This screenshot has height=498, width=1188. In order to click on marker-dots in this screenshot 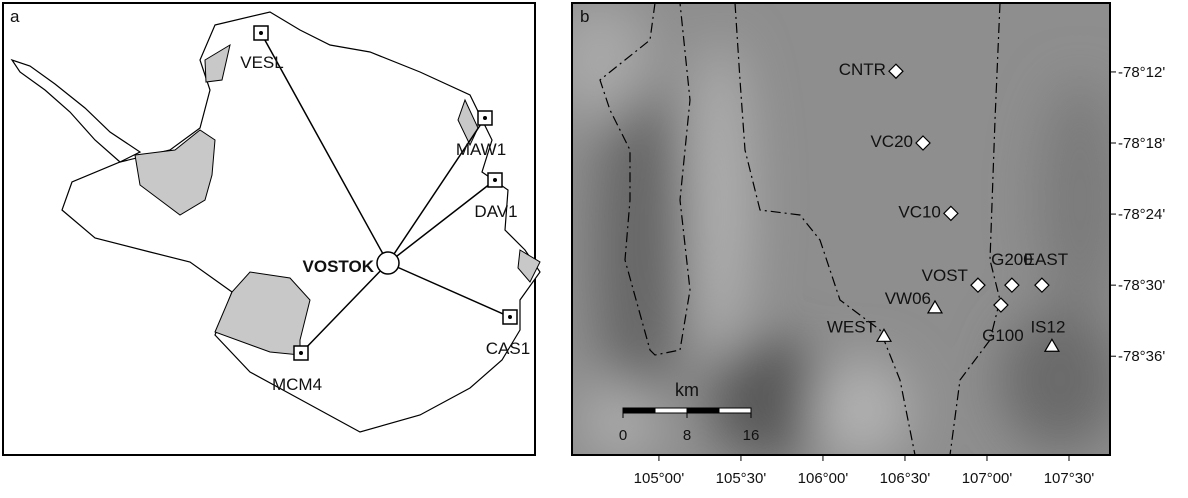, I will do `click(385, 193)`.